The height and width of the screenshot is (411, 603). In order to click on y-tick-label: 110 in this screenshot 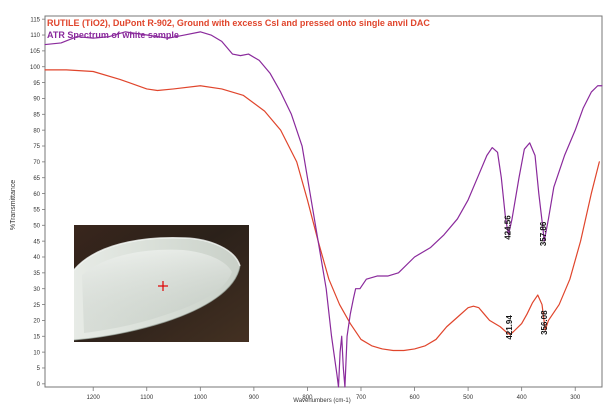, I will do `click(35, 36)`.